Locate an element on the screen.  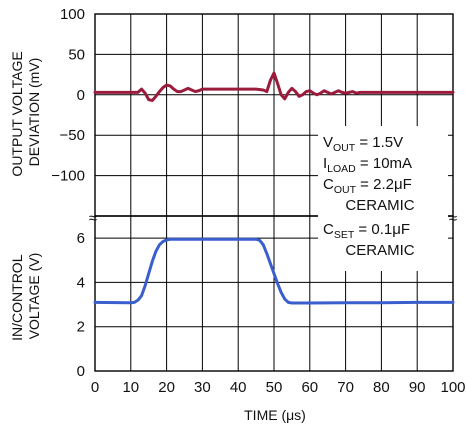
annotation-vout: VOUT = 1.5V is located at coordinates (363, 144).